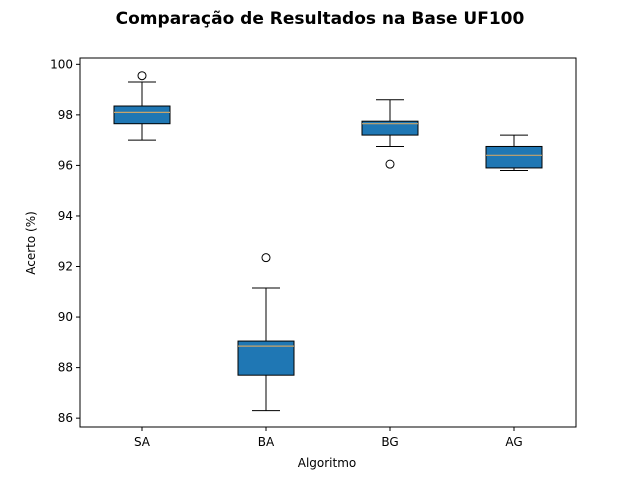 Image resolution: width=640 pixels, height=480 pixels. Describe the element at coordinates (65, 165) in the screenshot. I see `y-tick-label: 96` at that location.